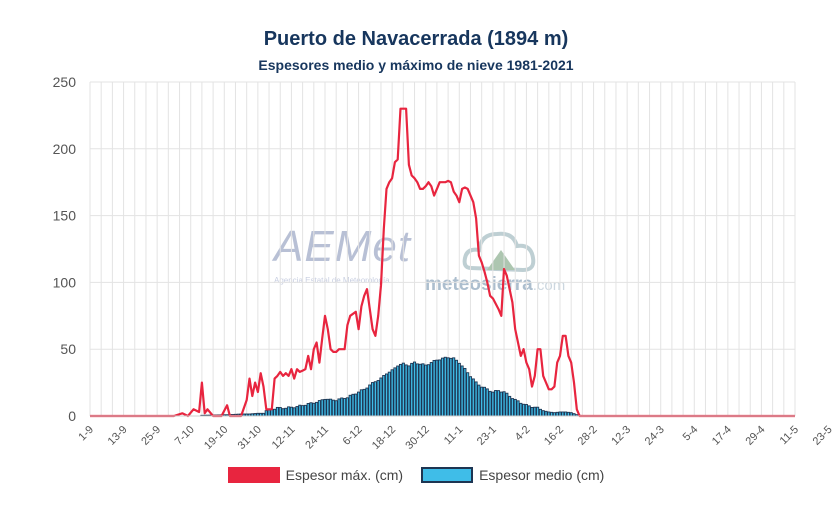 Image resolution: width=832 pixels, height=511 pixels. What do you see at coordinates (185, 436) in the screenshot?
I see `x-tick-label: 7-10` at bounding box center [185, 436].